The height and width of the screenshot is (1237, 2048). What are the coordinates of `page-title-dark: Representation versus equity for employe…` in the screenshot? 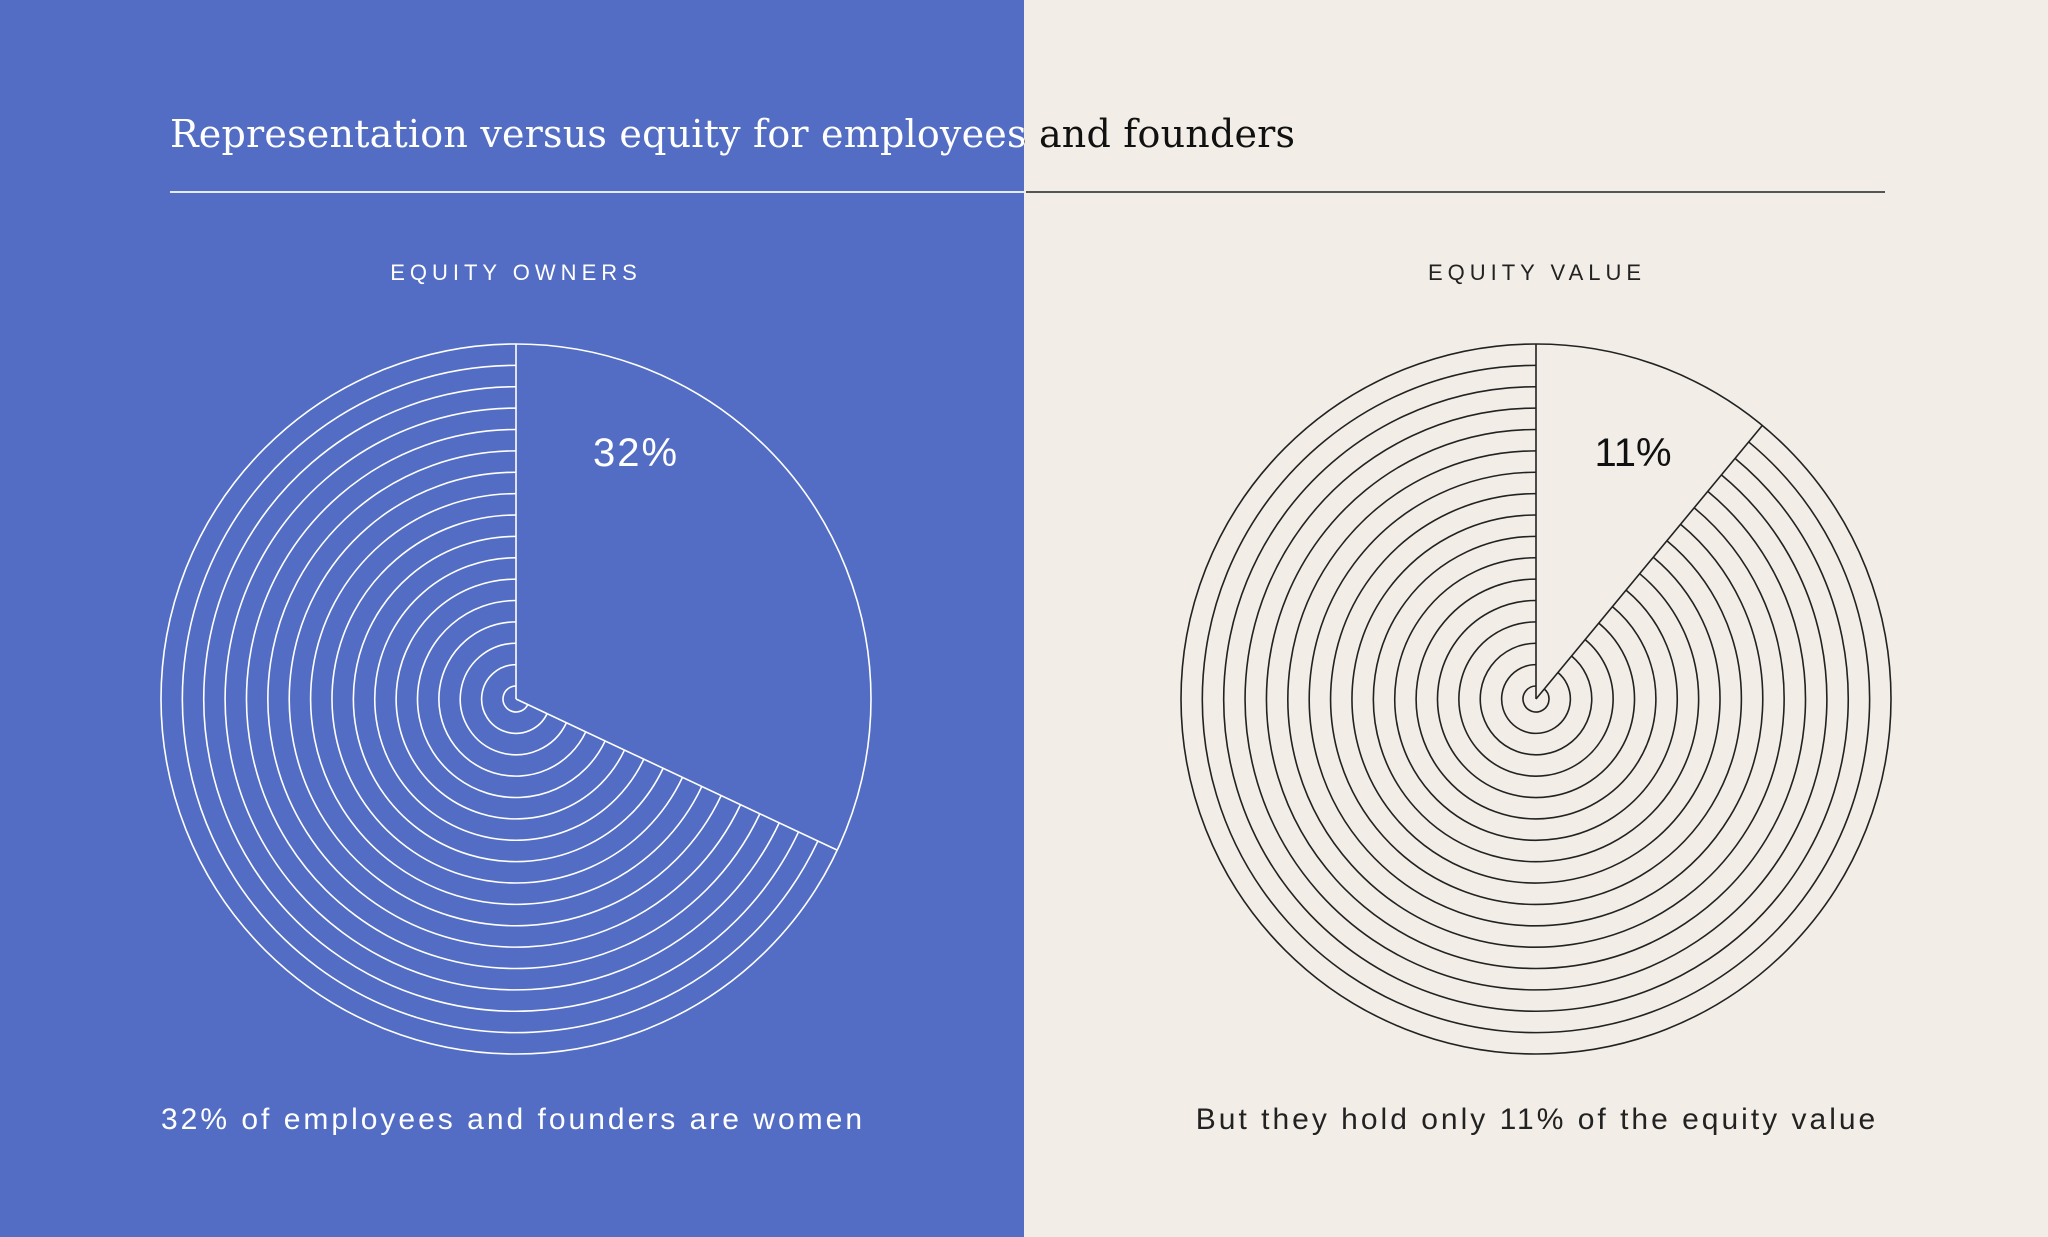 It's located at (1160, 134).